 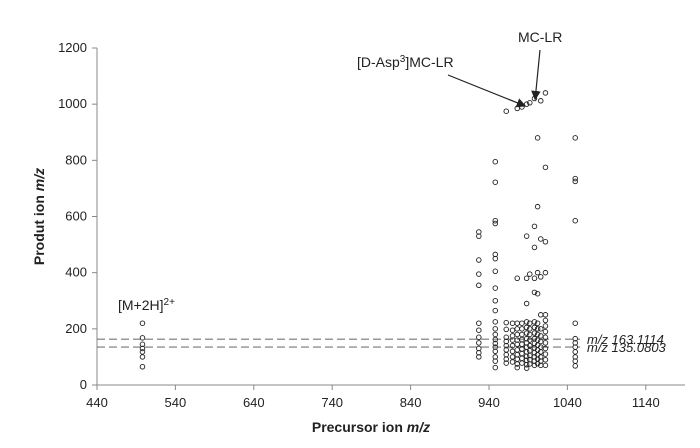 What do you see at coordinates (540, 37) in the screenshot?
I see `annotation-mclr: MC-LR` at bounding box center [540, 37].